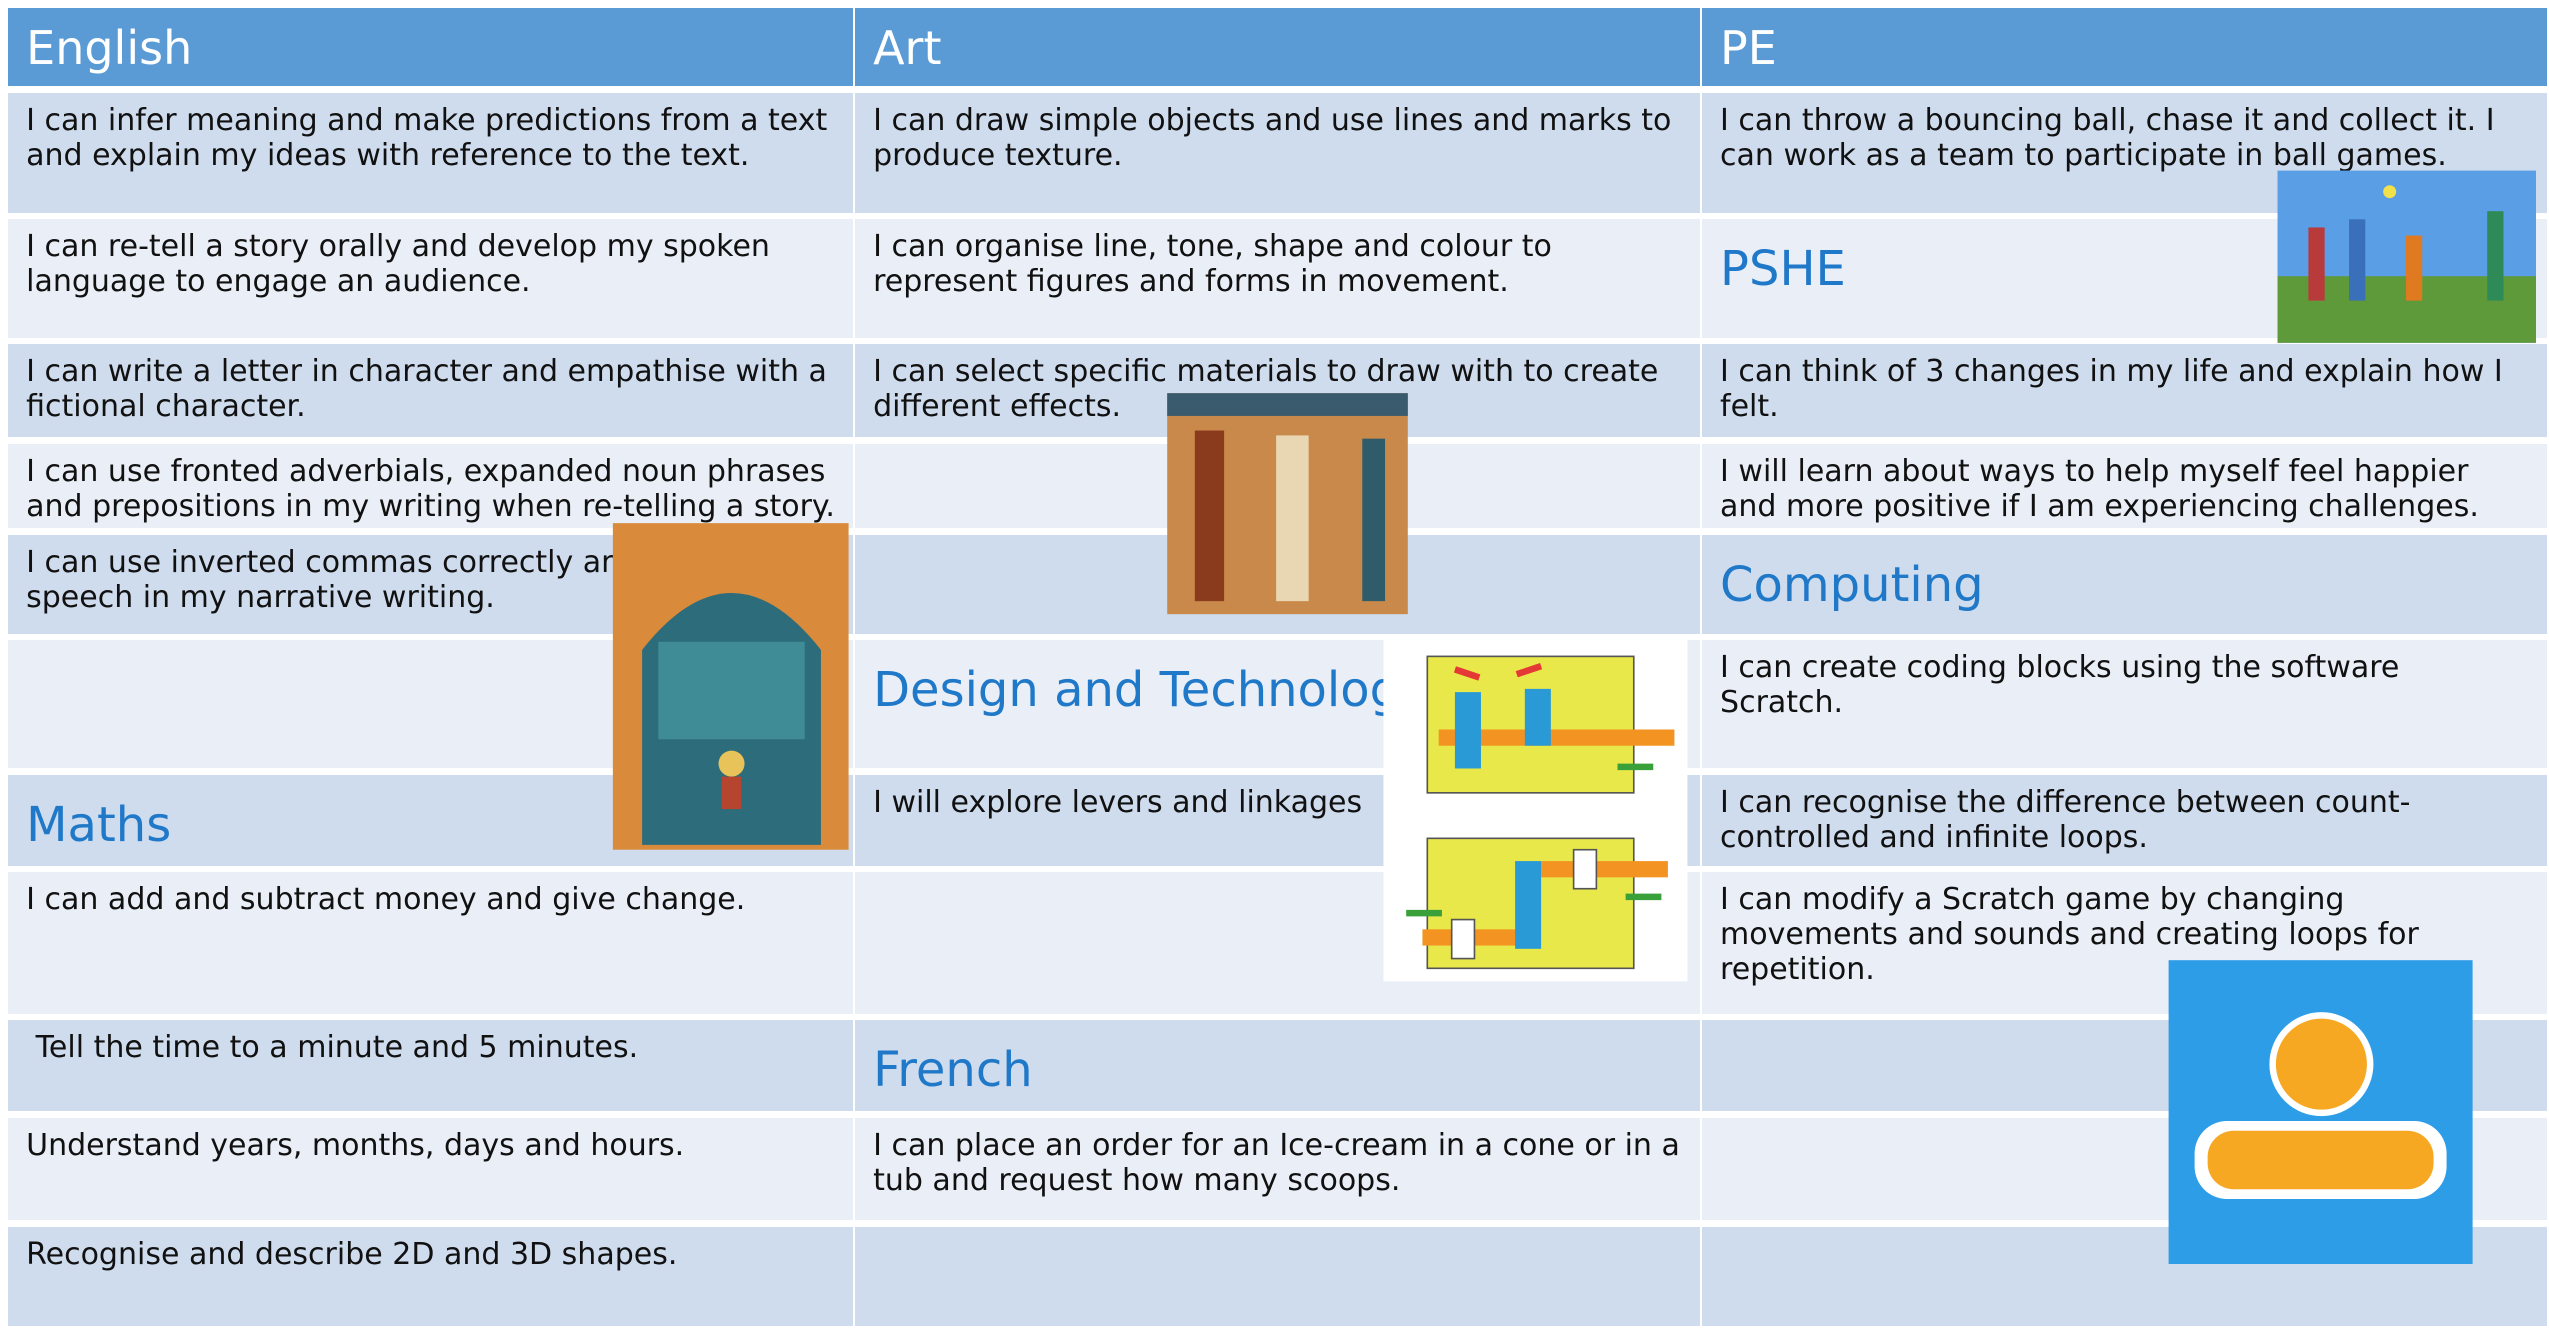 The width and height of the screenshot is (2549, 1329). I want to click on table-cell: Tell the time to a minute and 5 minutes., so click(431, 1066).